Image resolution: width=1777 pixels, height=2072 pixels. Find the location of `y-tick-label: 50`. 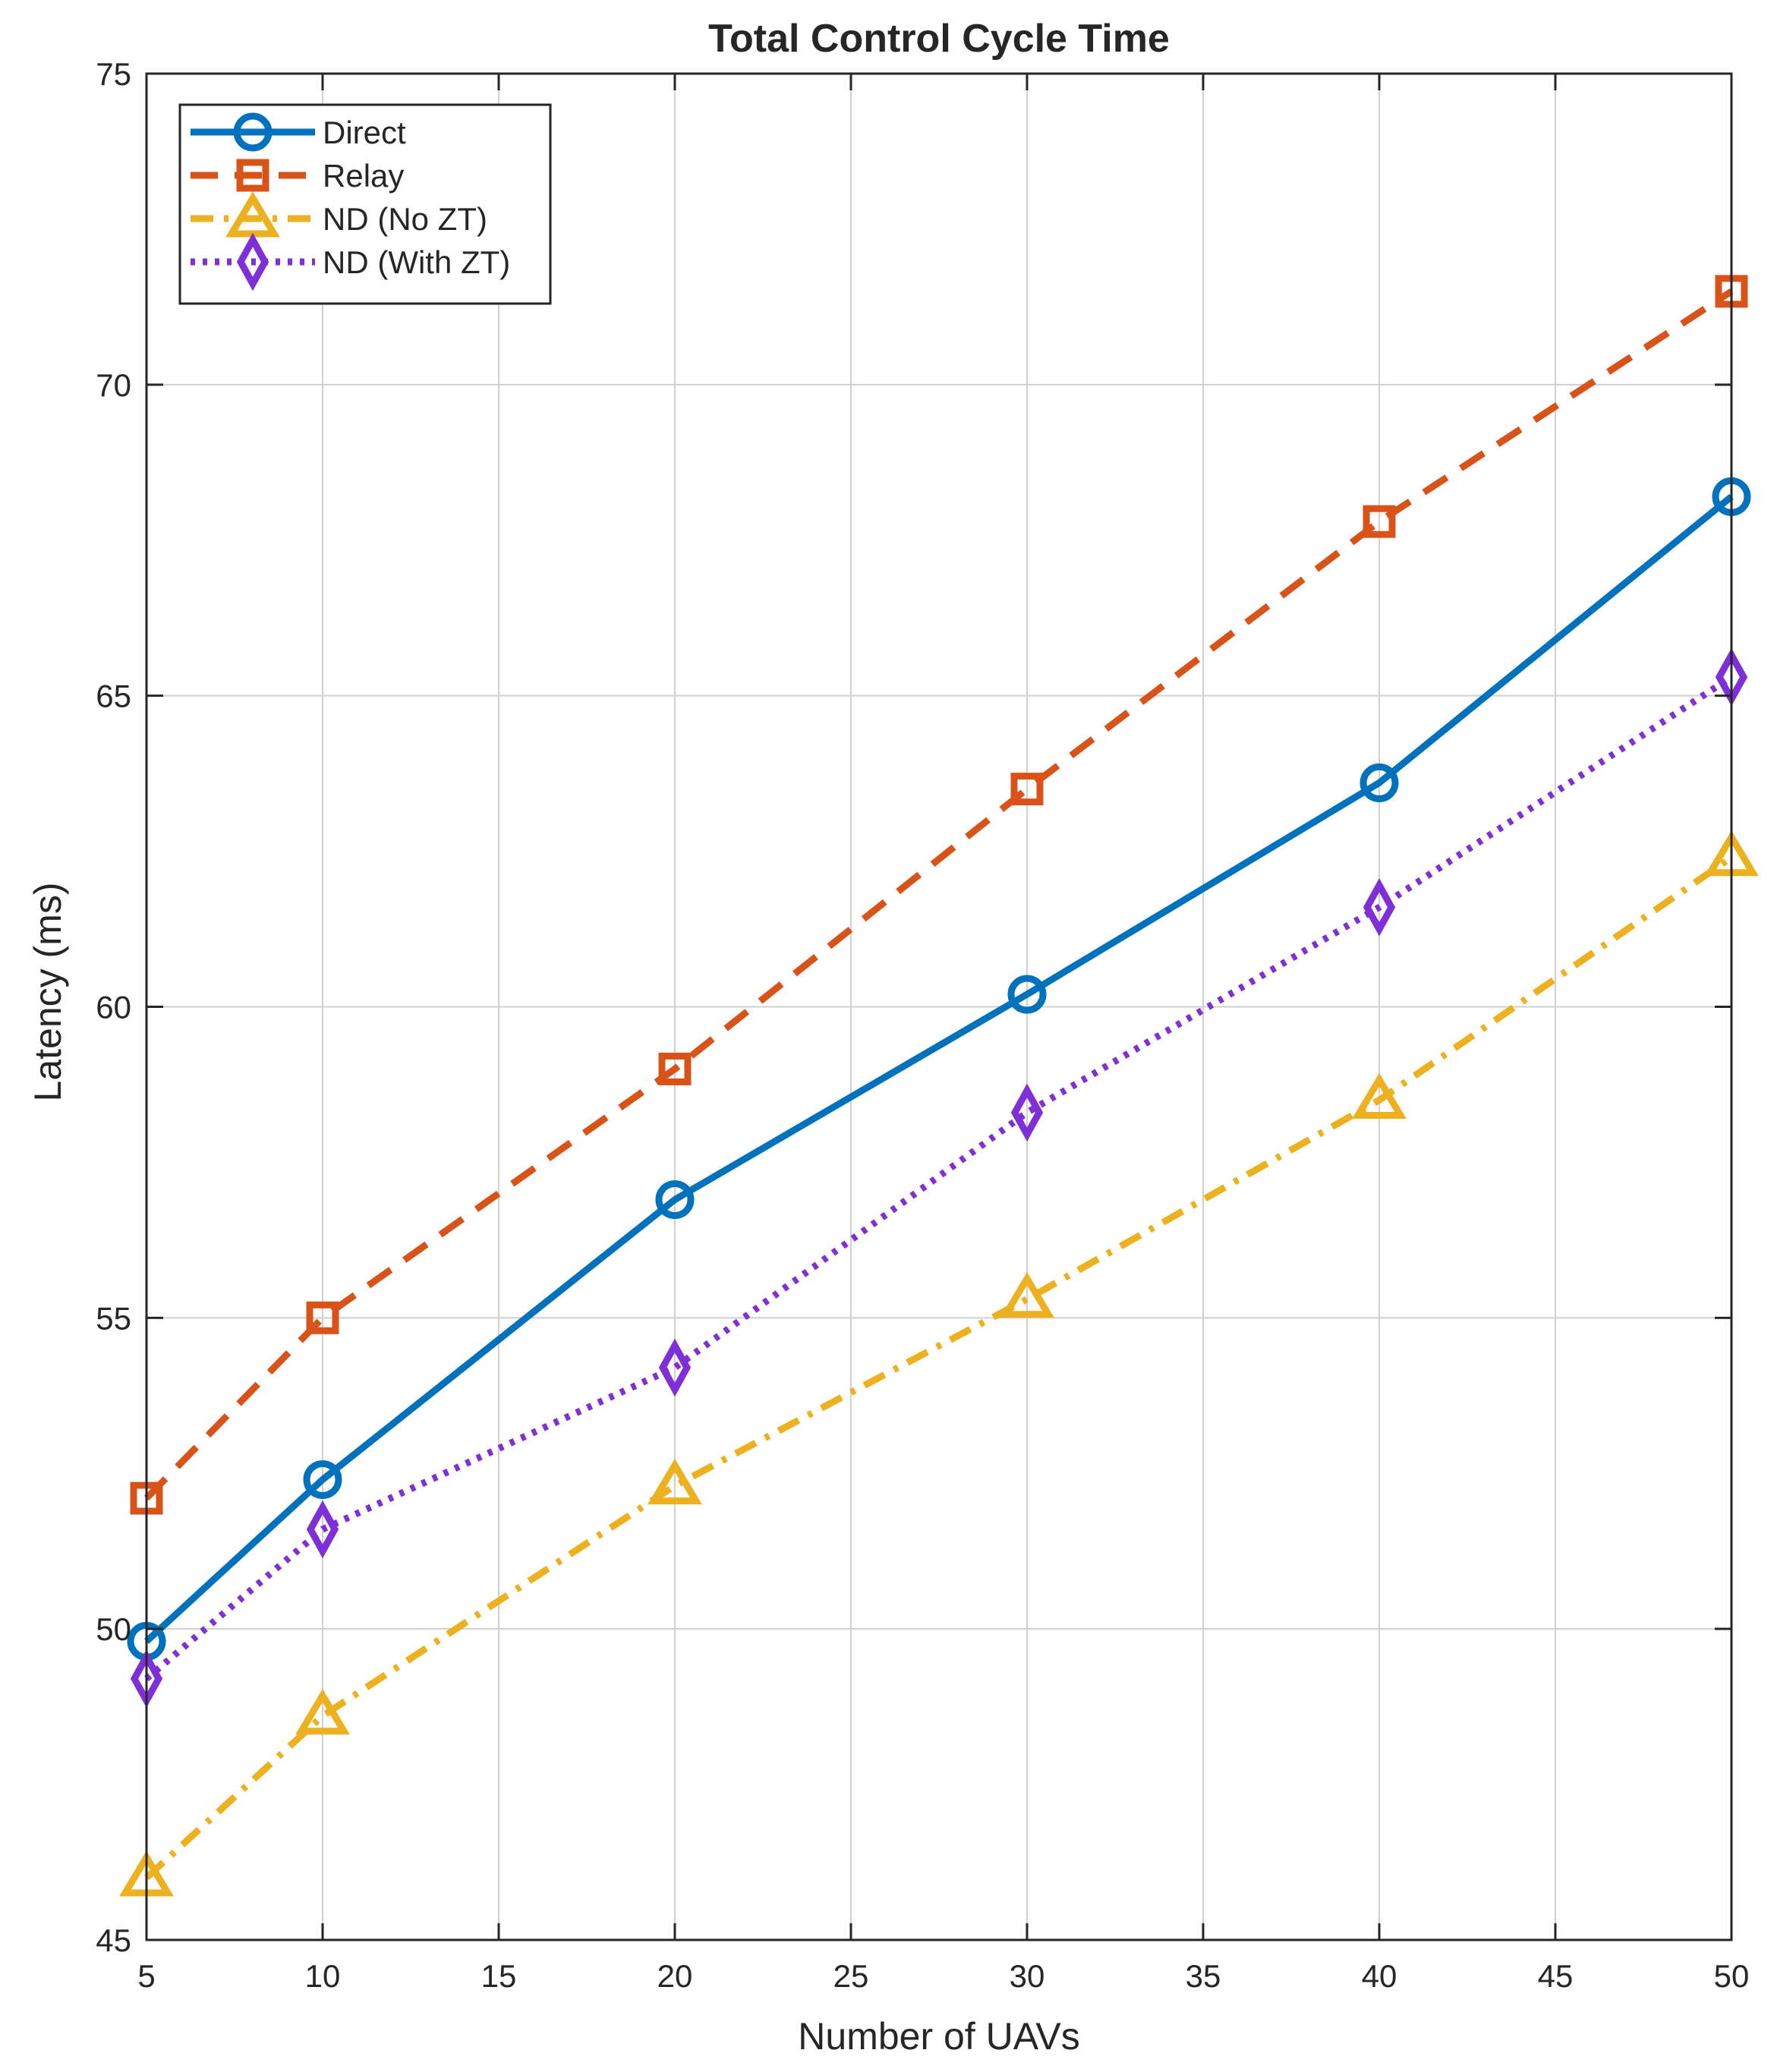

y-tick-label: 50 is located at coordinates (113, 1629).